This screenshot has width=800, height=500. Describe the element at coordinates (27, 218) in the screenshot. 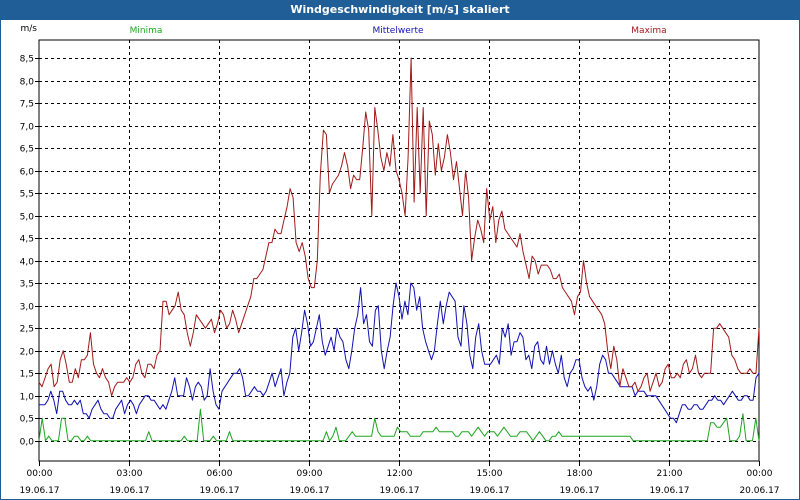

I see `ytick-label: 5,0` at that location.